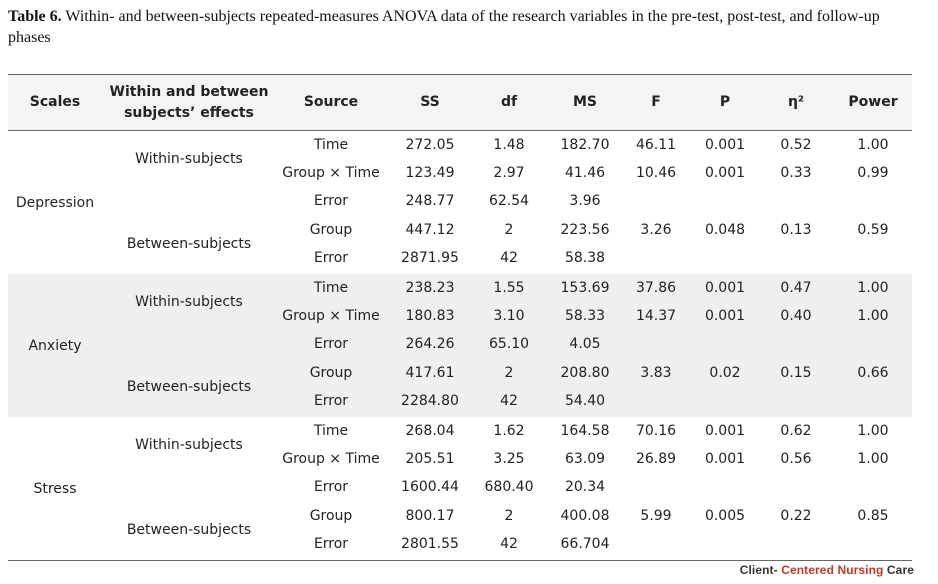 Image resolution: width=938 pixels, height=584 pixels. Describe the element at coordinates (656, 459) in the screenshot. I see `cell-f: 26.89` at that location.